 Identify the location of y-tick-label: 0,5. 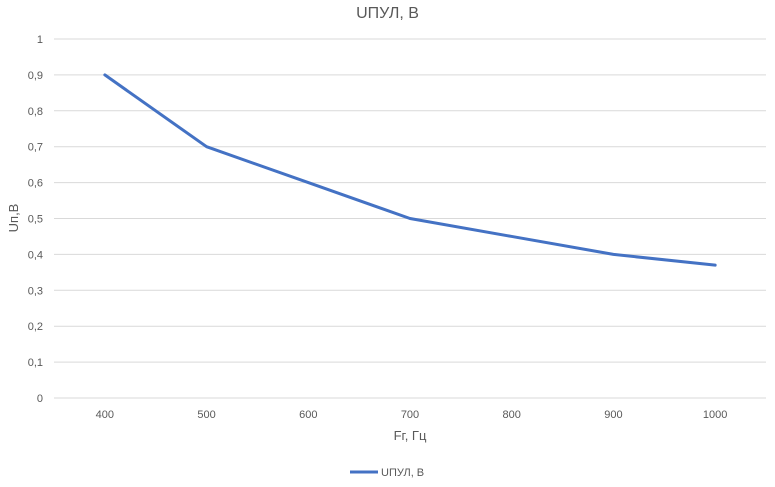
(35, 220).